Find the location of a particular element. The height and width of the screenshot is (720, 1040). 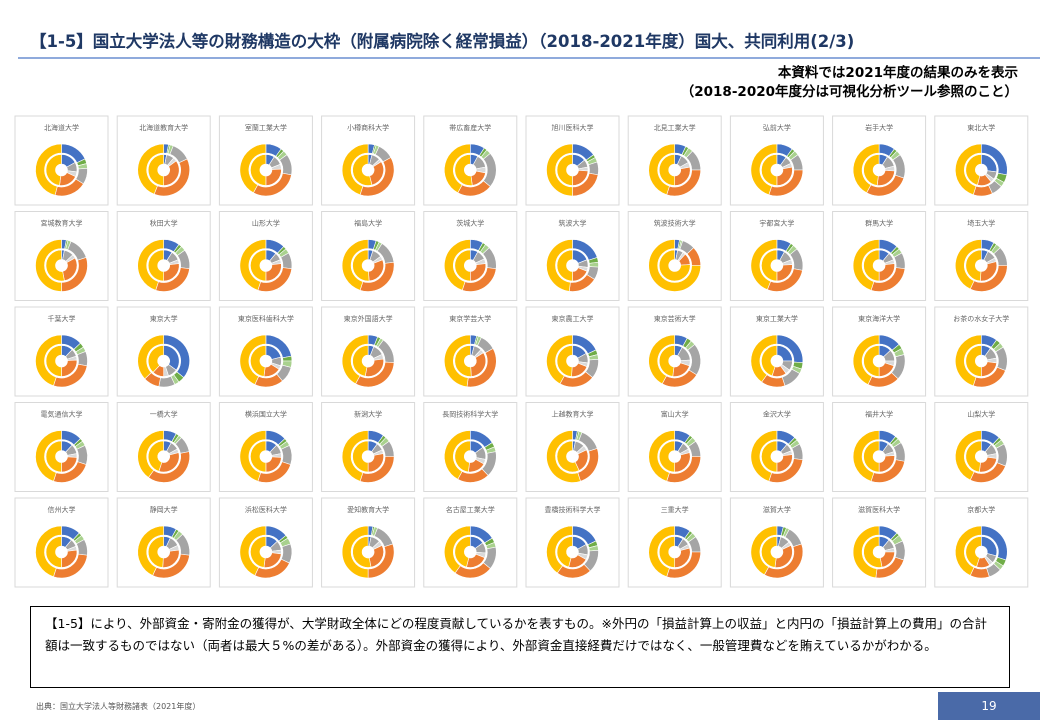

chart-title: 東京芸術大学 is located at coordinates (675, 318).